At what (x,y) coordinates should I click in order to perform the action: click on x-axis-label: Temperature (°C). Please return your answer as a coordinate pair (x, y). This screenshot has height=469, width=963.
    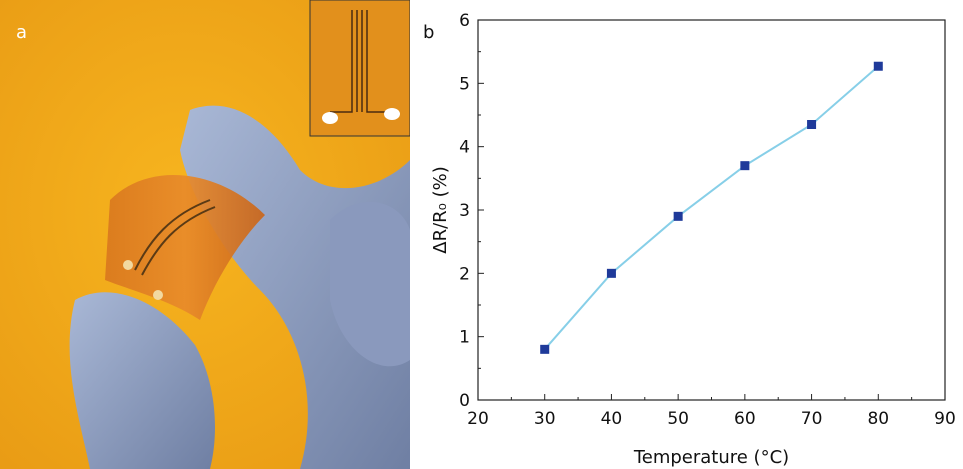
    Looking at the image, I should click on (711, 457).